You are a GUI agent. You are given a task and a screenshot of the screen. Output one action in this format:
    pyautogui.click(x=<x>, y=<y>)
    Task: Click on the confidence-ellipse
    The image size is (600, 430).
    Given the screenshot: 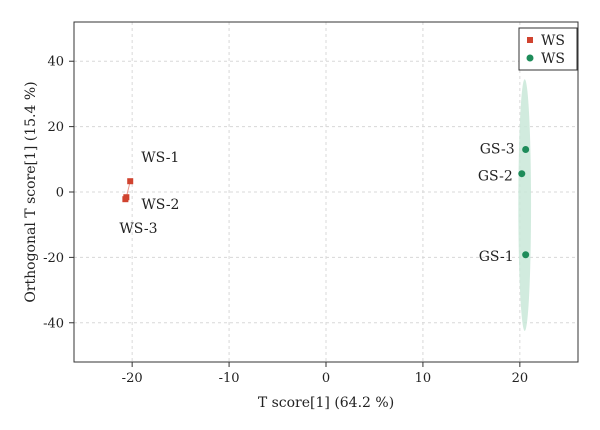 What is the action you would take?
    pyautogui.click(x=525, y=205)
    